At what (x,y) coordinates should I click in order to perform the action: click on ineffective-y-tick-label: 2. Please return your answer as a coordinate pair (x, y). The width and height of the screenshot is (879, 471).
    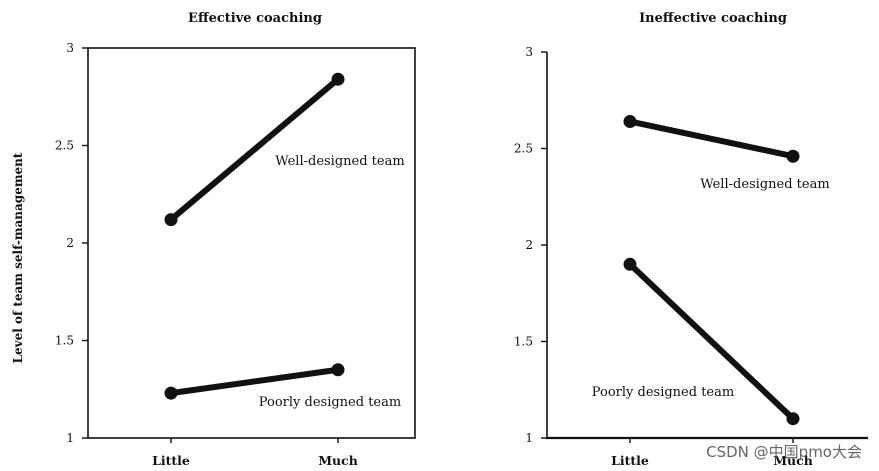
    Looking at the image, I should click on (529, 245).